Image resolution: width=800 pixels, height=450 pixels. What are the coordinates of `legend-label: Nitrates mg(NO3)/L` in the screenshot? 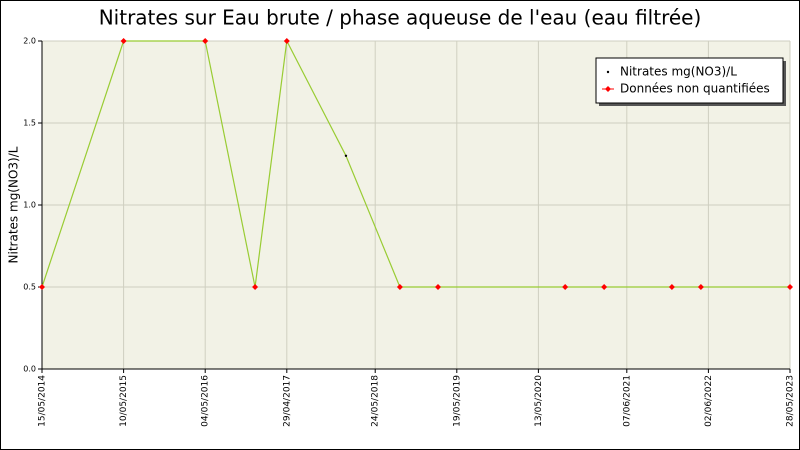 It's located at (678, 72).